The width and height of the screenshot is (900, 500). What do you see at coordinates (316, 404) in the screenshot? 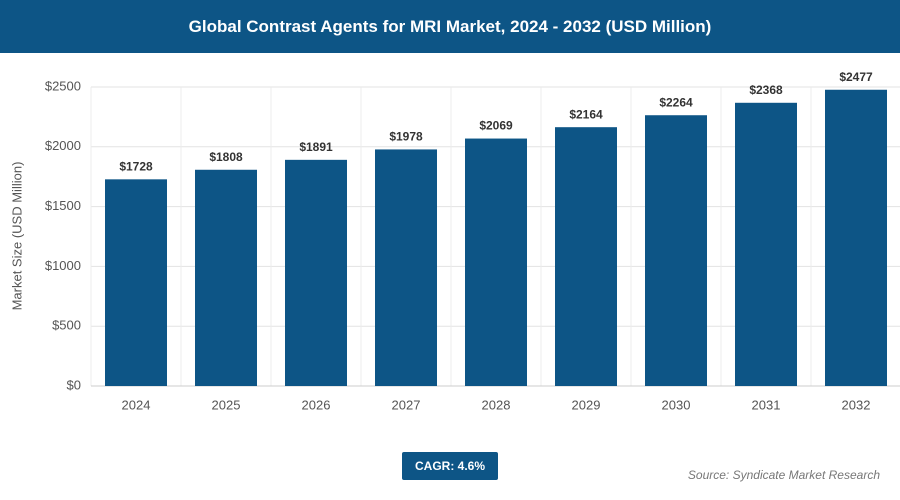
I see `x-tick-label: 2026` at bounding box center [316, 404].